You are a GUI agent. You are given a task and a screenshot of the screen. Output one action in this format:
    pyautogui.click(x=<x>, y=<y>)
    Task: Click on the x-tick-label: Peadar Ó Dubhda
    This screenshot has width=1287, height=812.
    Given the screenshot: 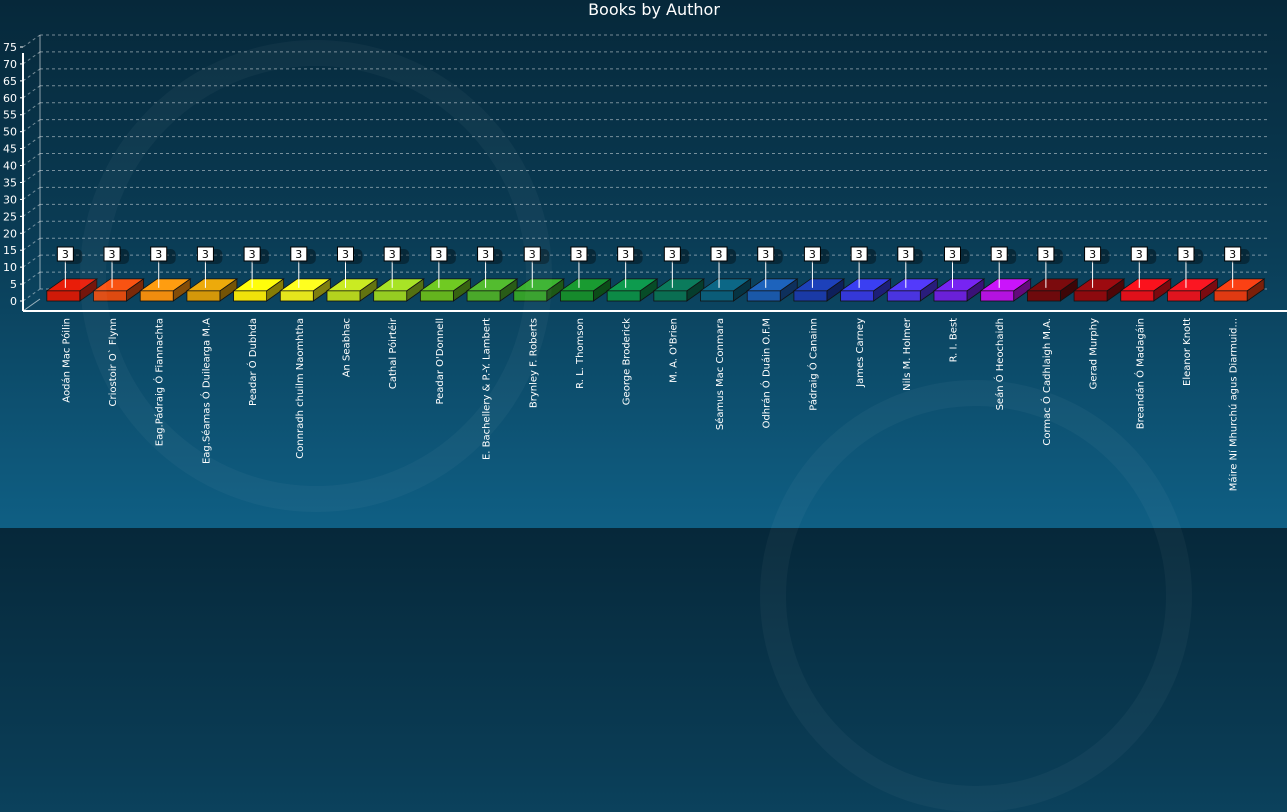 What is the action you would take?
    pyautogui.click(x=252, y=362)
    